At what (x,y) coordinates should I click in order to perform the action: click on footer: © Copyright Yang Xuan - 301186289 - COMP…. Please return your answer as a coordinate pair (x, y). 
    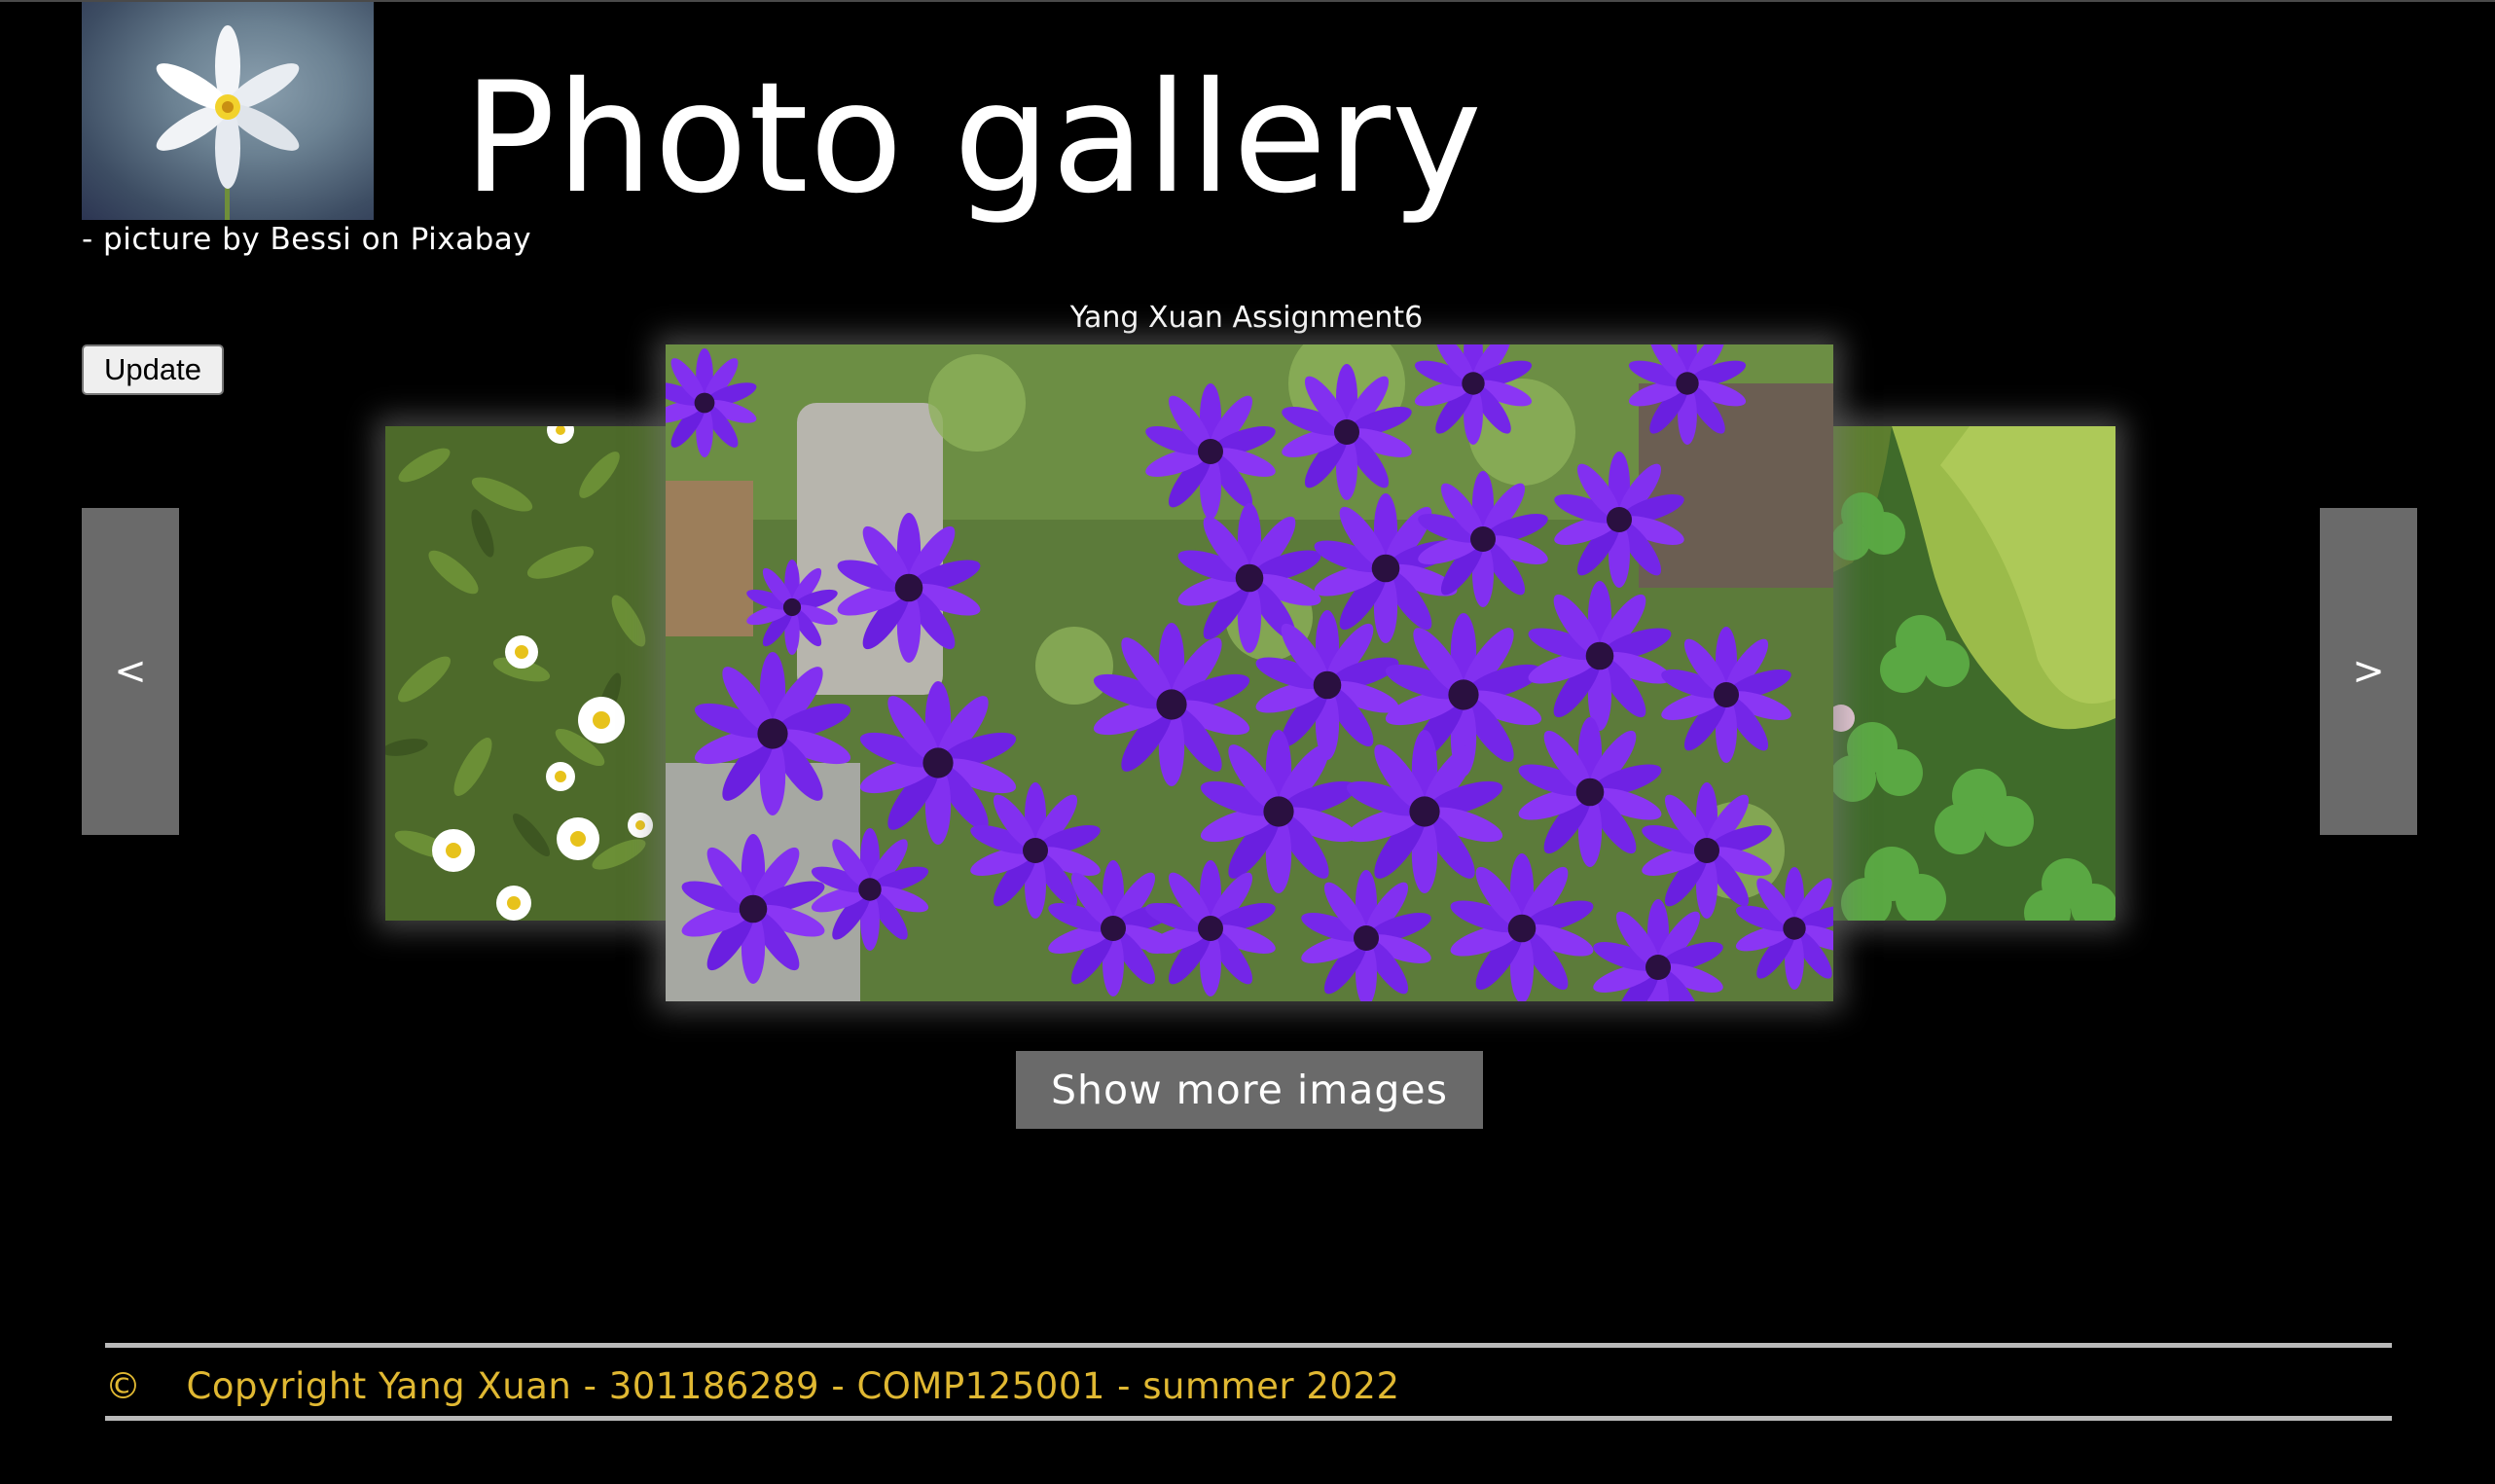
    Looking at the image, I should click on (752, 1385).